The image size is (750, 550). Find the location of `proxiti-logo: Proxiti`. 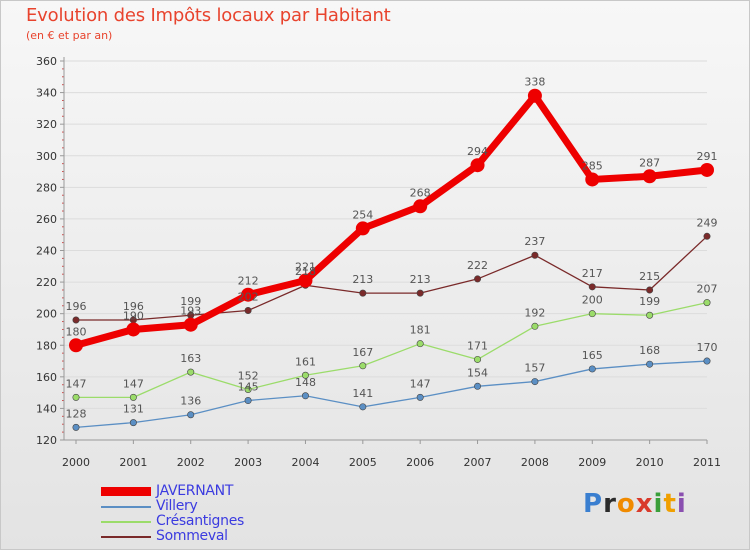

proxiti-logo: Proxiti is located at coordinates (635, 504).